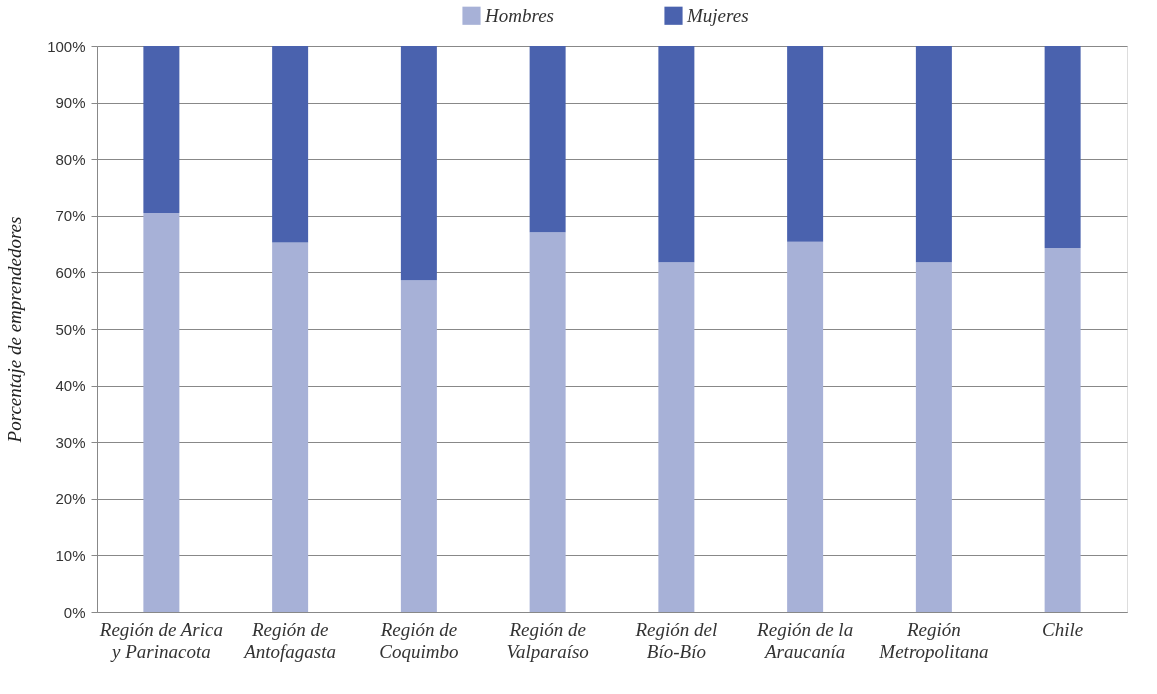 The height and width of the screenshot is (694, 1157). What do you see at coordinates (70, 103) in the screenshot?
I see `y-tick-label: 90%` at bounding box center [70, 103].